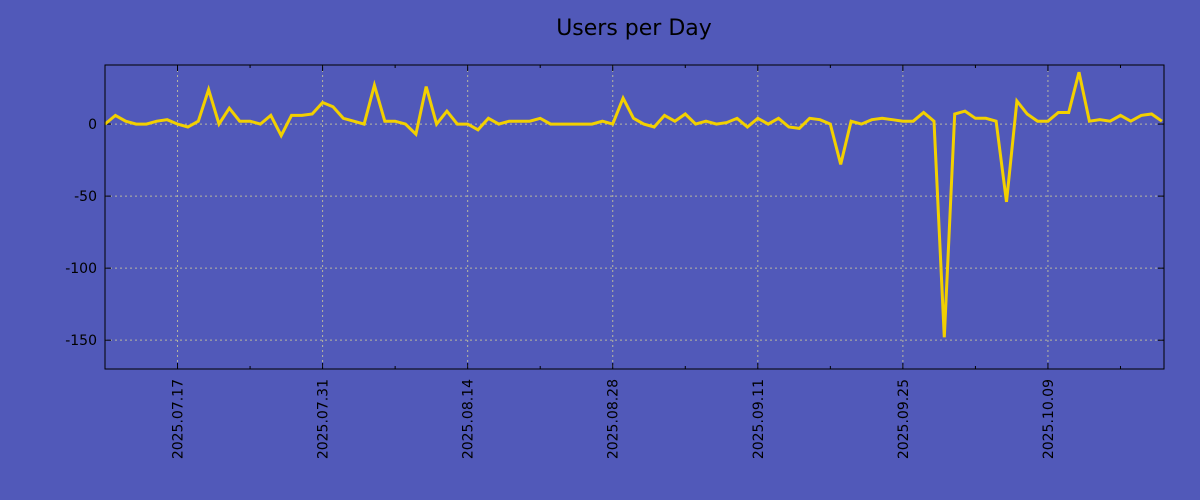 The width and height of the screenshot is (1200, 500). I want to click on x-tick-label: 2025.09.25, so click(904, 419).